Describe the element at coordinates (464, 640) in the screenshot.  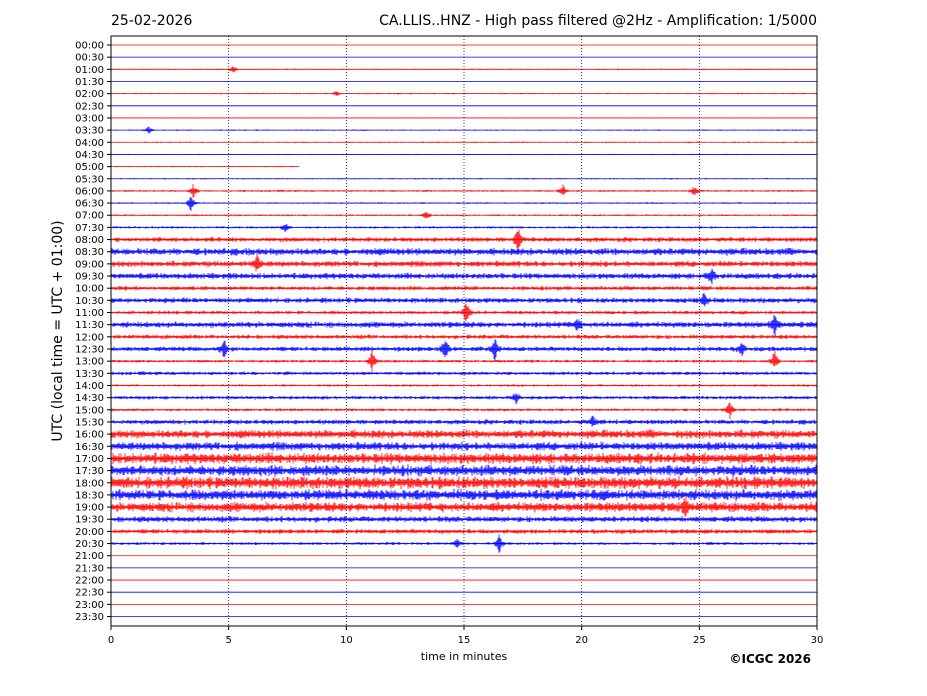
I see `x-tick-label: 15` at that location.